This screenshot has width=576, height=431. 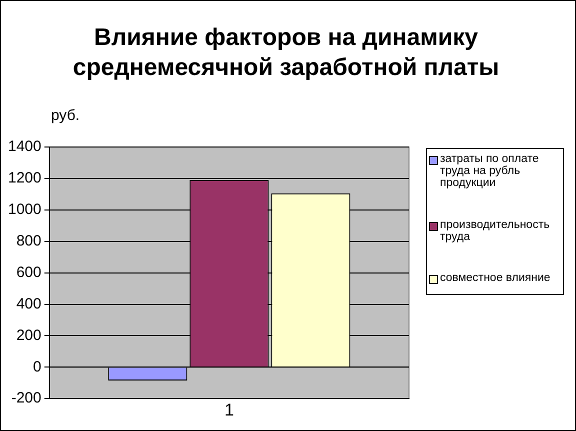 I want to click on legend-label: совместное влияние, so click(x=495, y=278).